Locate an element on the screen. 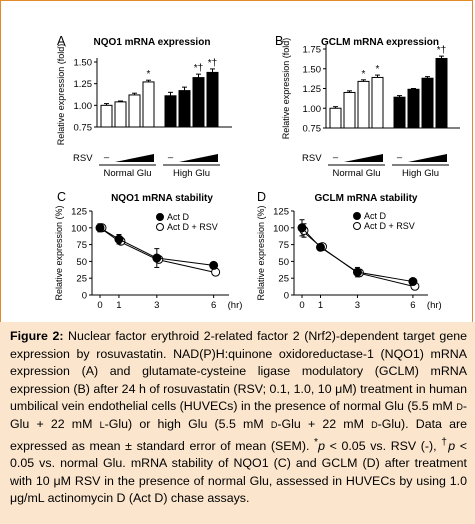 This screenshot has height=524, width=475. legend-label: Act D is located at coordinates (178, 217).